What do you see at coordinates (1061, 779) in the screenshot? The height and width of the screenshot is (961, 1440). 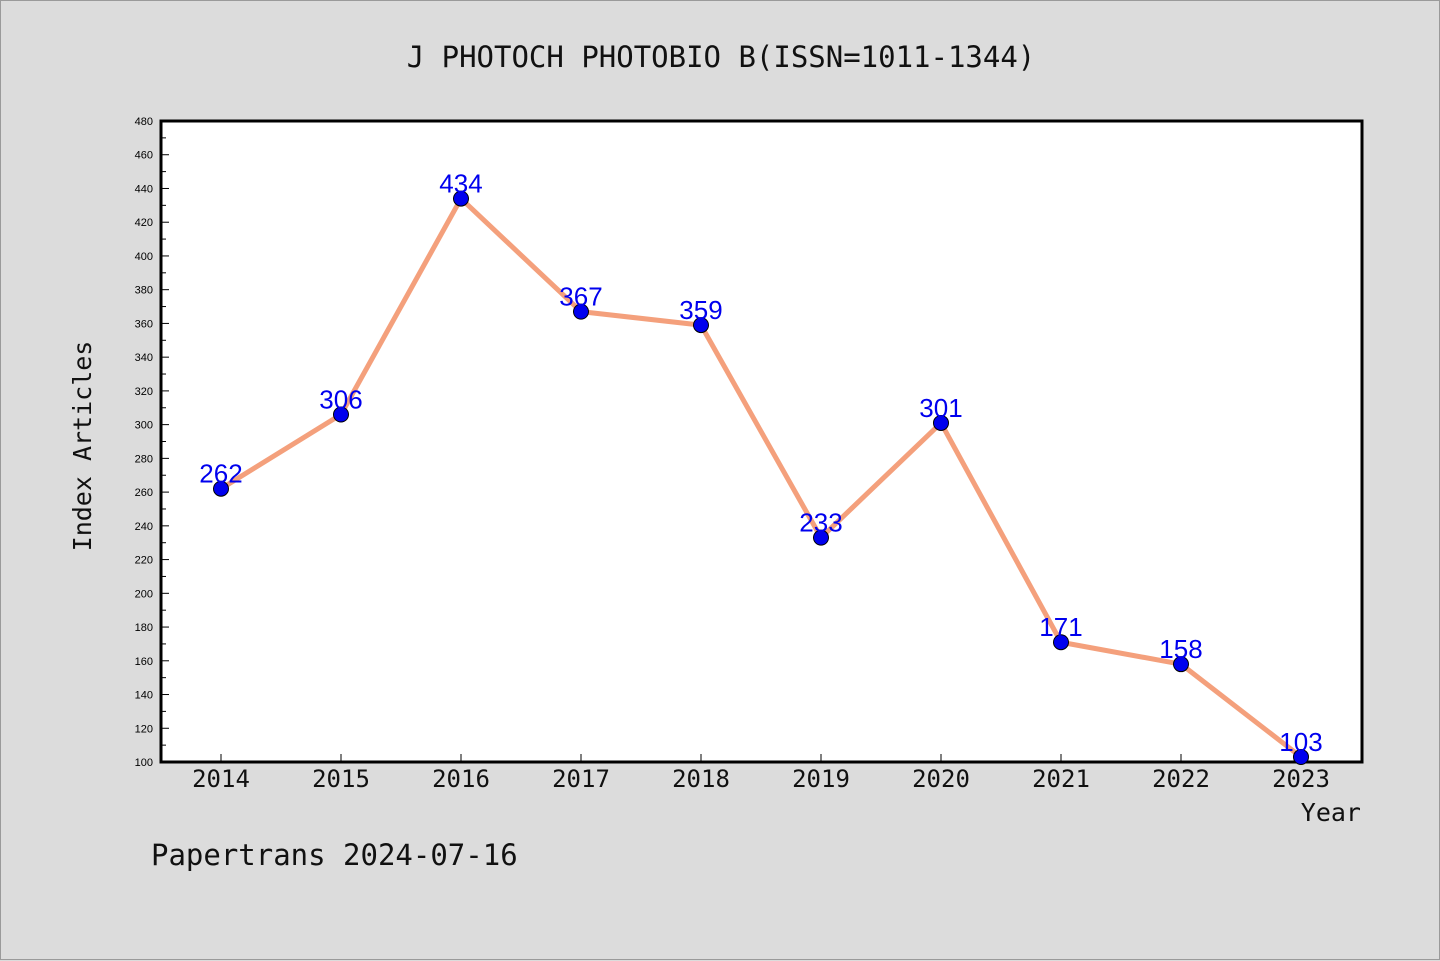 I see `x-tick-label: 2021` at bounding box center [1061, 779].